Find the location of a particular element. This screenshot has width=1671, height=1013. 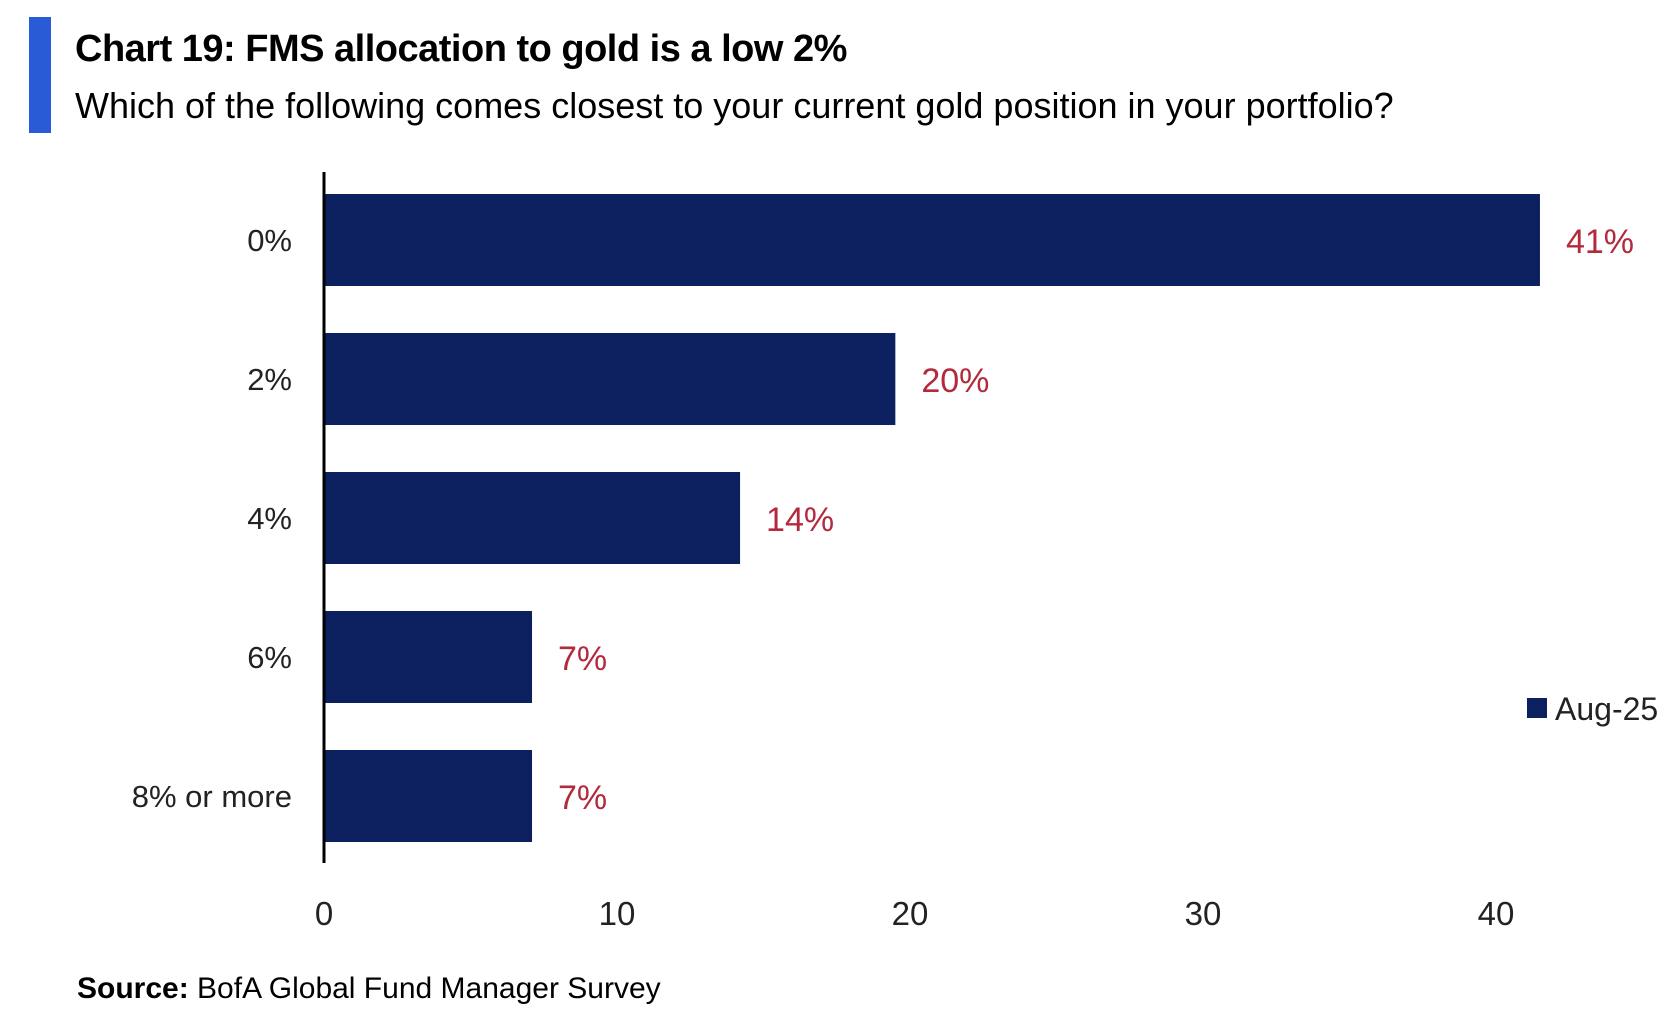

x-tick-label: 40 is located at coordinates (1496, 913).